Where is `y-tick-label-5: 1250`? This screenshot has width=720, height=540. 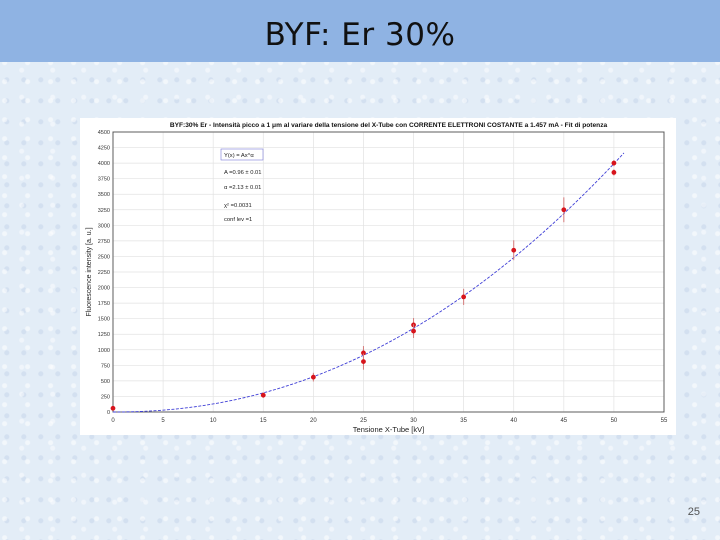 y-tick-label-5: 1250 is located at coordinates (104, 335).